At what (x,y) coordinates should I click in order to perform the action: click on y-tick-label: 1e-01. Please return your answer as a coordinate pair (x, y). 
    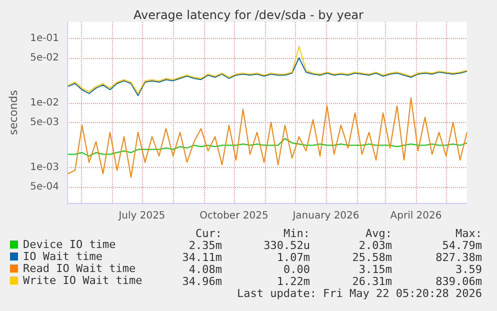
    Looking at the image, I should click on (44, 38).